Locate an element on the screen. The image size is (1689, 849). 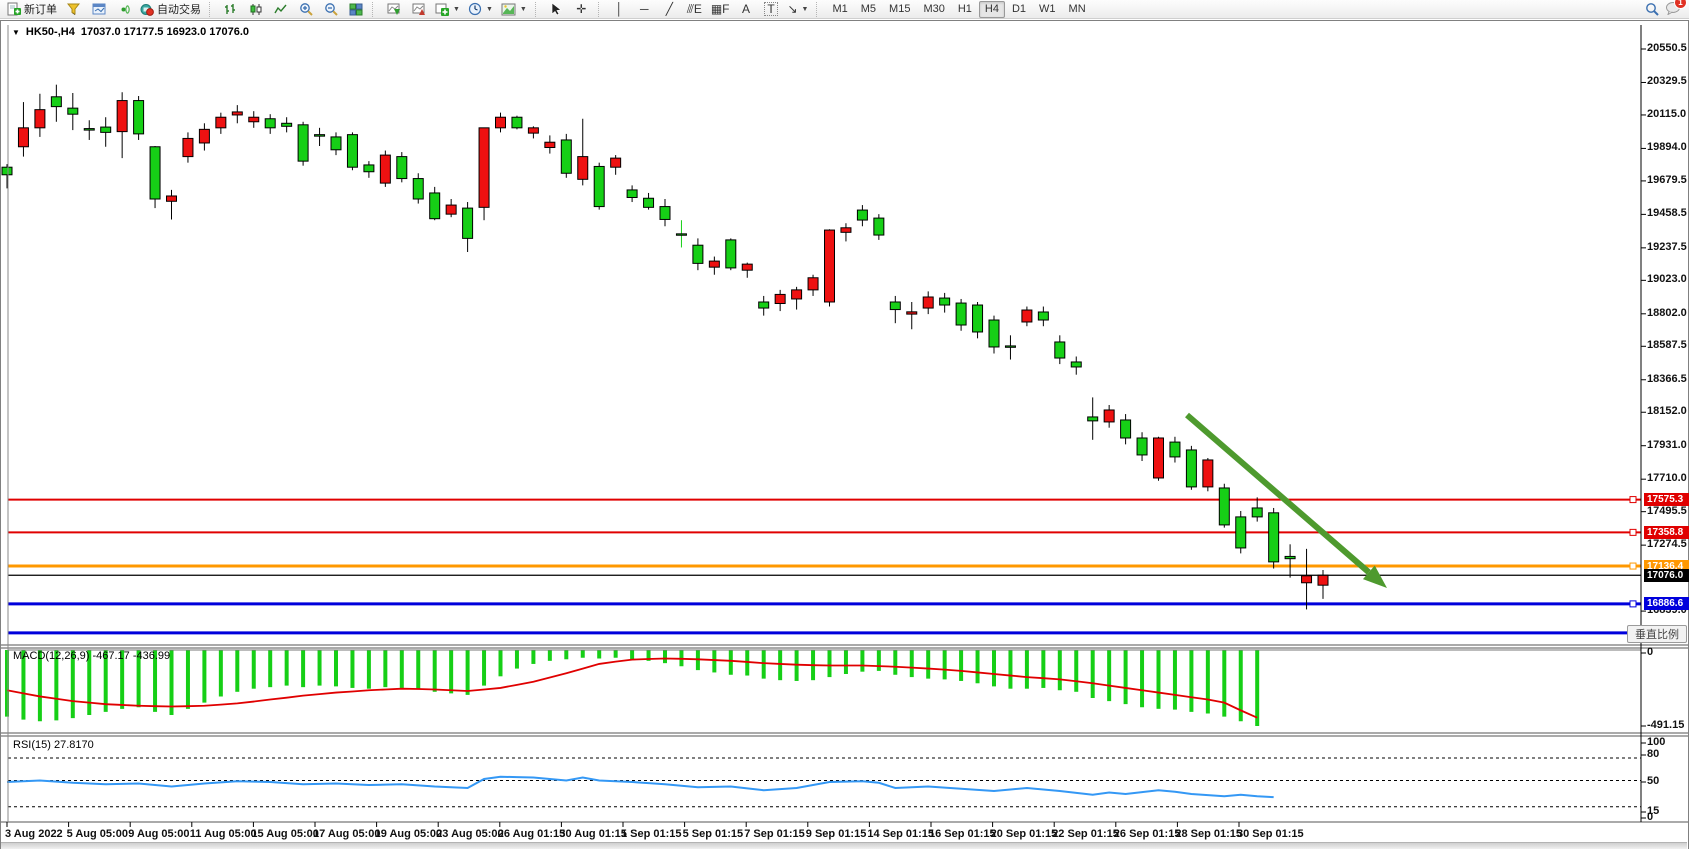
zoom-out-button is located at coordinates (330, 9).